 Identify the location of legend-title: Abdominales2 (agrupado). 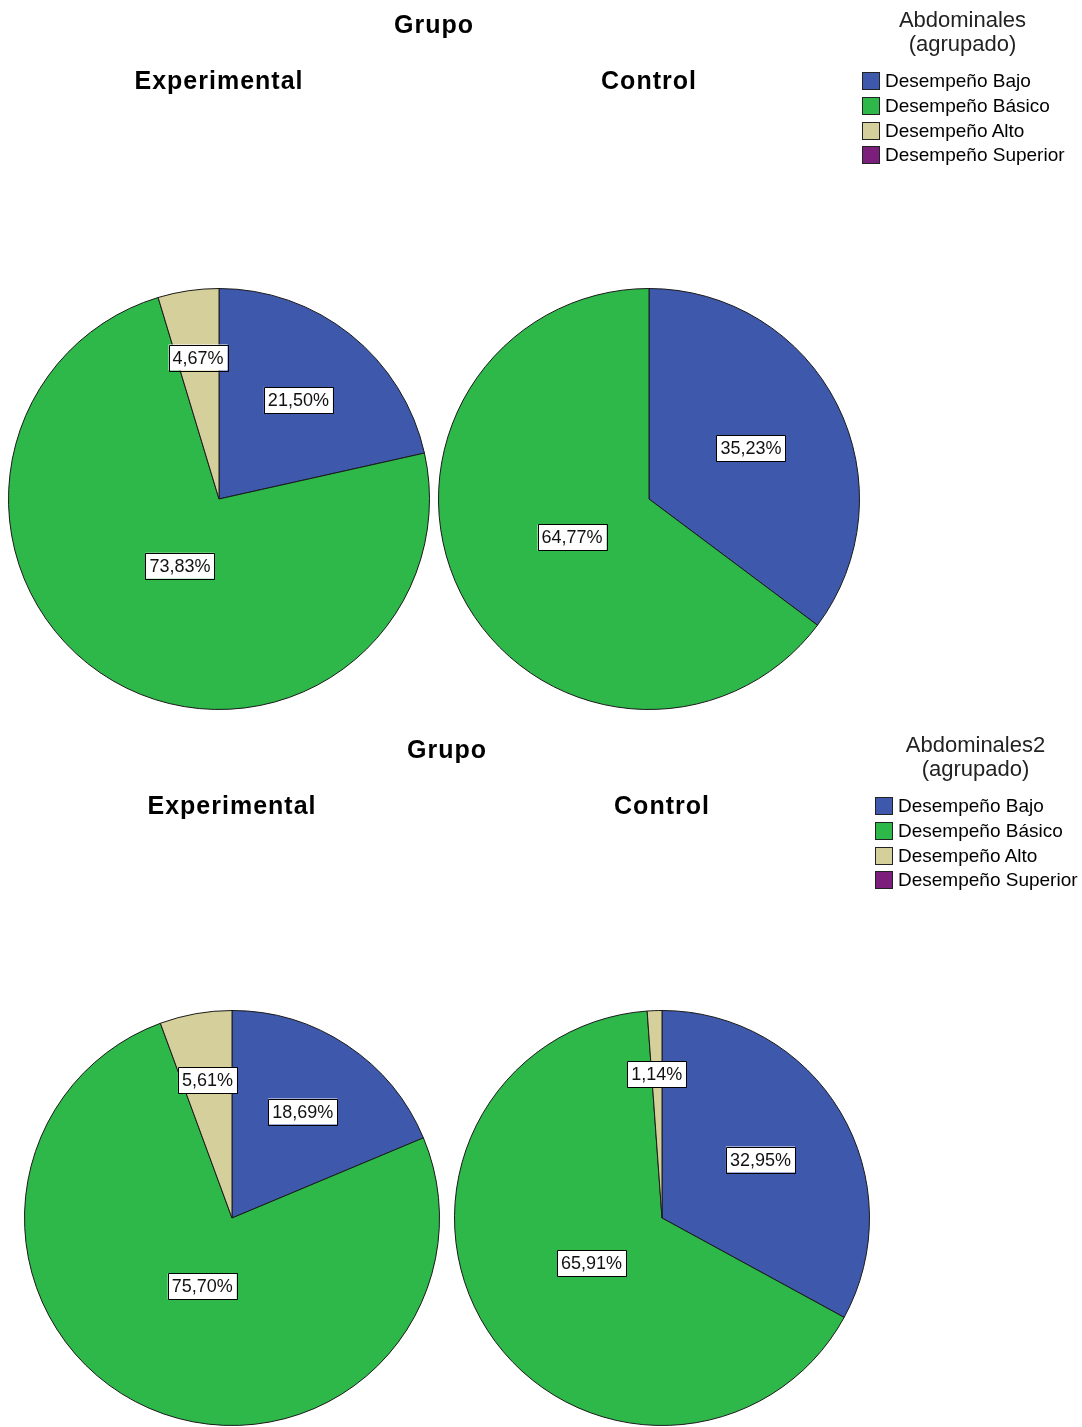
(975, 756).